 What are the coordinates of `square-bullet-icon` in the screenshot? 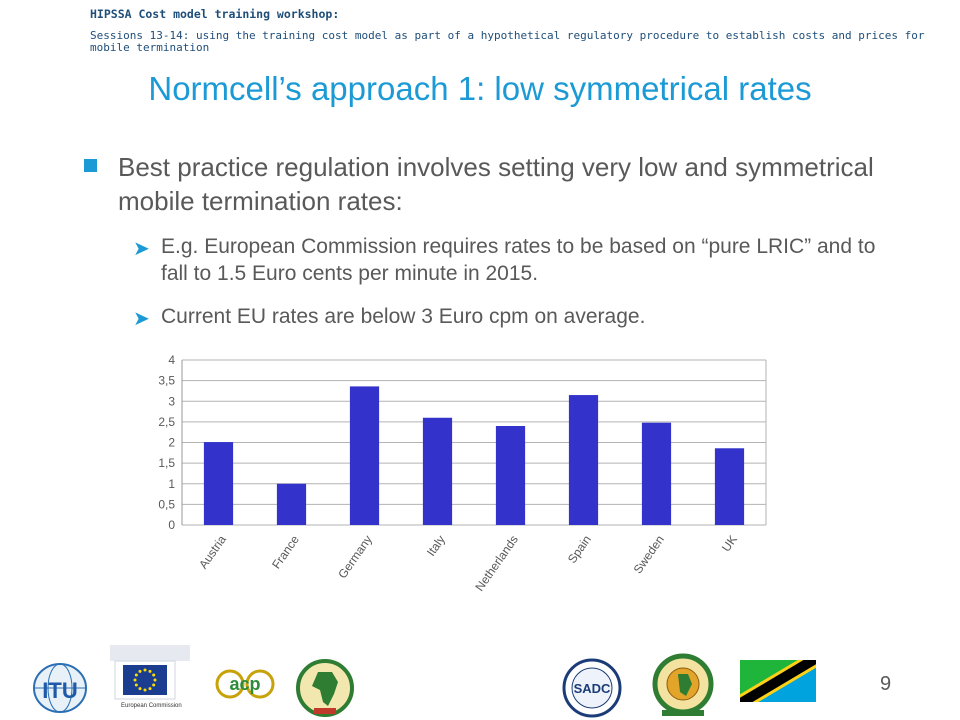 It's located at (90, 165).